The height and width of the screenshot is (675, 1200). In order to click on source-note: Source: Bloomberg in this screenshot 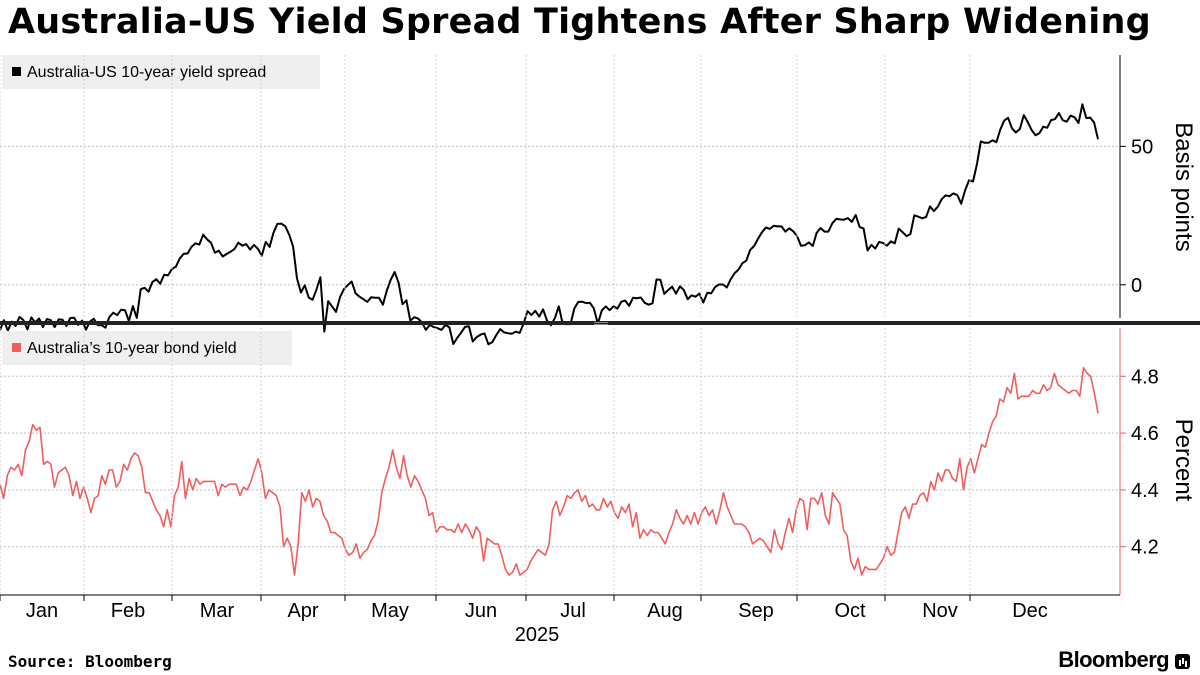, I will do `click(90, 661)`.